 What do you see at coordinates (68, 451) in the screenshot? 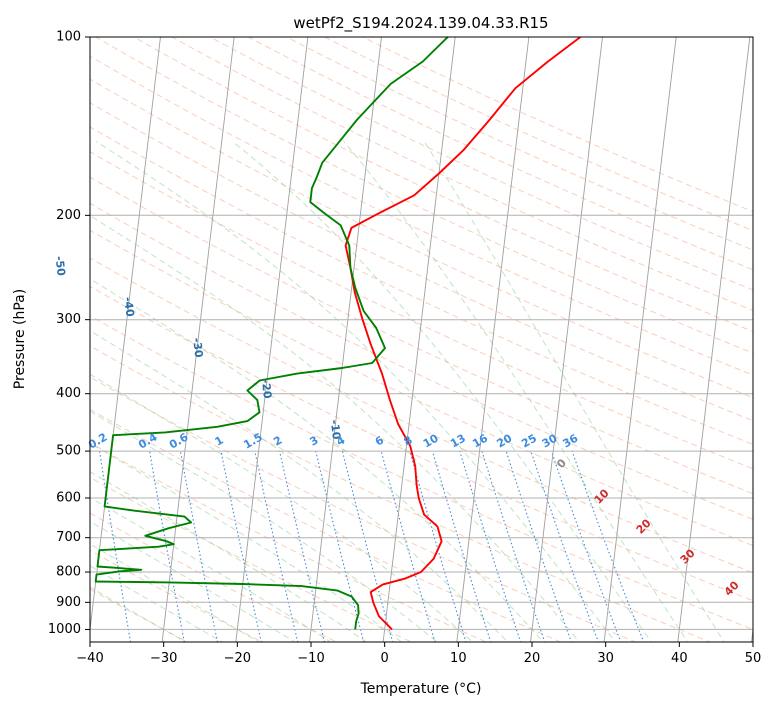
I see `y-tick-label: 500` at bounding box center [68, 451].